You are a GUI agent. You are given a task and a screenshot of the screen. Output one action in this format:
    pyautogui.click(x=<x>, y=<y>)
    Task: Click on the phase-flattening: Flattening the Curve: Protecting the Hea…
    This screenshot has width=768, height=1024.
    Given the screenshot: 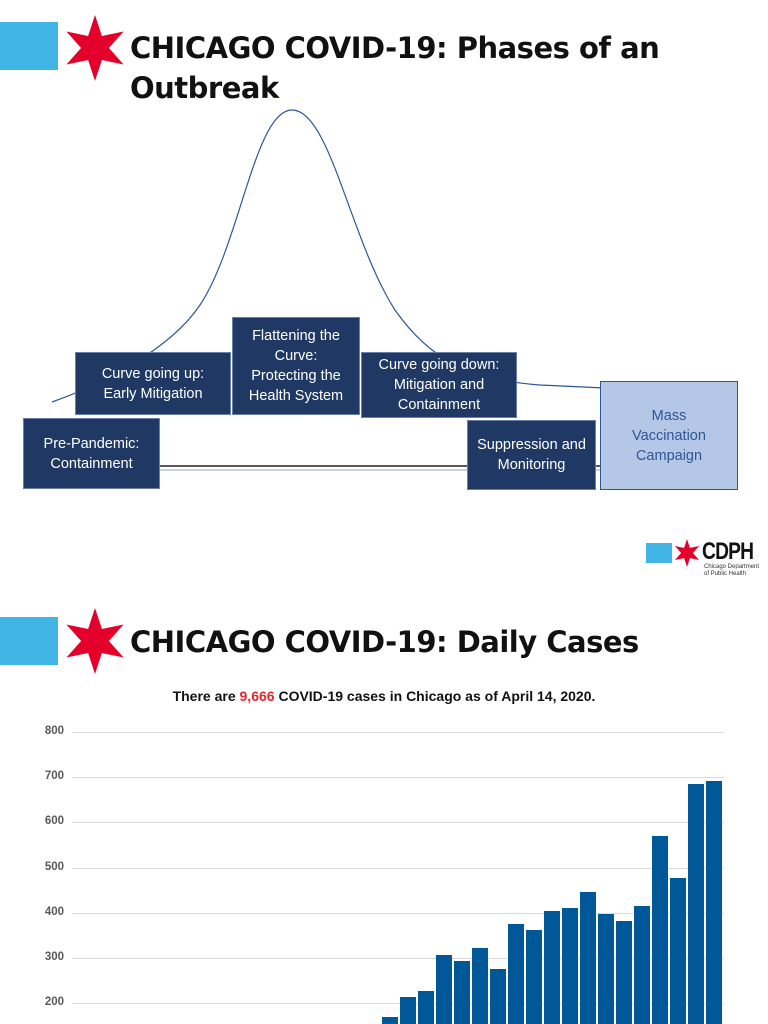 What is the action you would take?
    pyautogui.click(x=296, y=366)
    